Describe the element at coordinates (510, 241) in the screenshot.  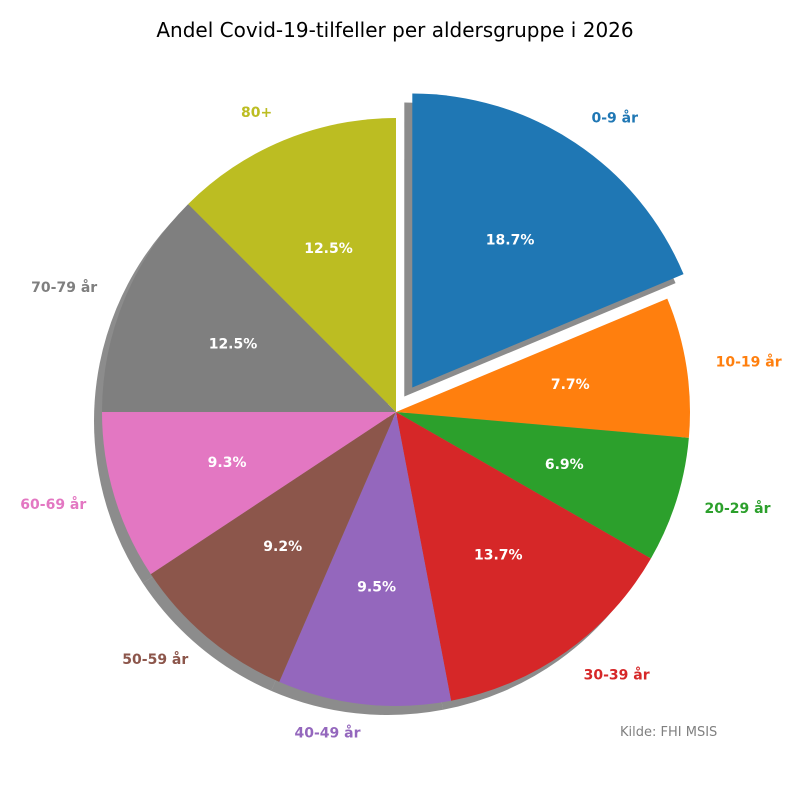
I see `percent-label-0-9-r: 18.7%` at that location.